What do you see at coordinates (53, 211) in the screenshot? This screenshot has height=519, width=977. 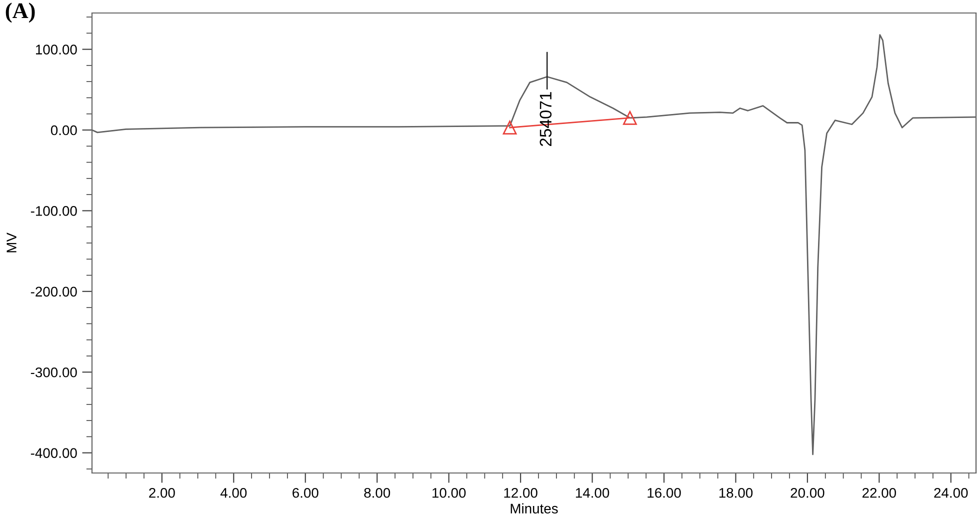 I see `y-tick-label: -100.00` at bounding box center [53, 211].